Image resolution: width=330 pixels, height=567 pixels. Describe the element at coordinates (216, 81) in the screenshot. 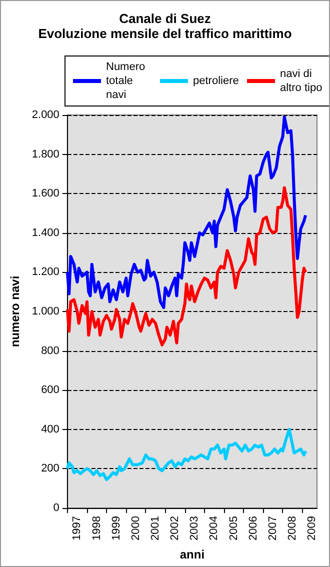

I see `legend-label: petroliere` at that location.